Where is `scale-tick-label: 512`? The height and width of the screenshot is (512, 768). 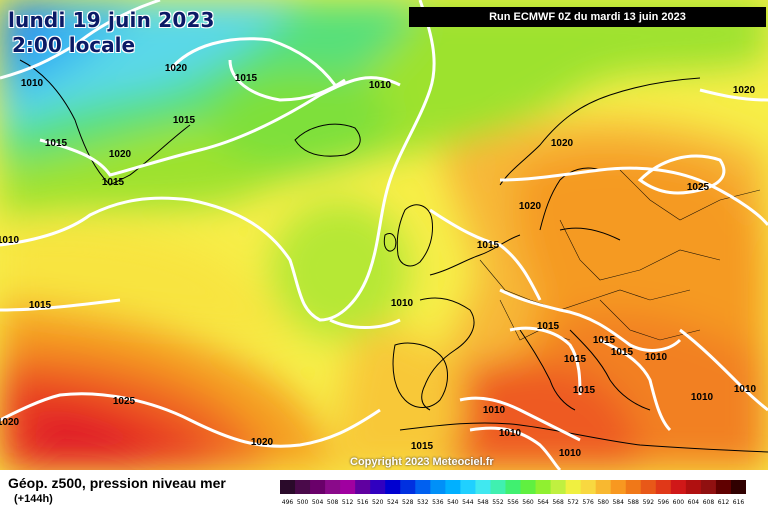
scale-tick-label: 512 is located at coordinates (348, 502).